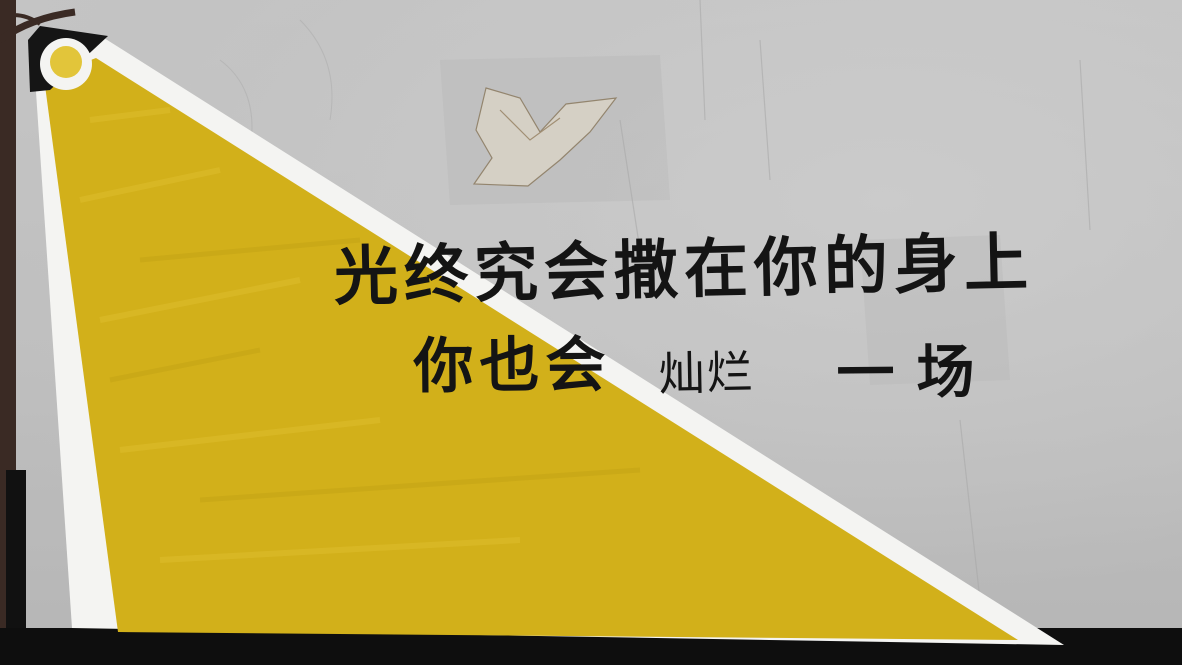 Image resolution: width=1182 pixels, height=665 pixels. Describe the element at coordinates (684, 270) in the screenshot. I see `slogan-line-1: 光终究会撒在你的身上` at that location.